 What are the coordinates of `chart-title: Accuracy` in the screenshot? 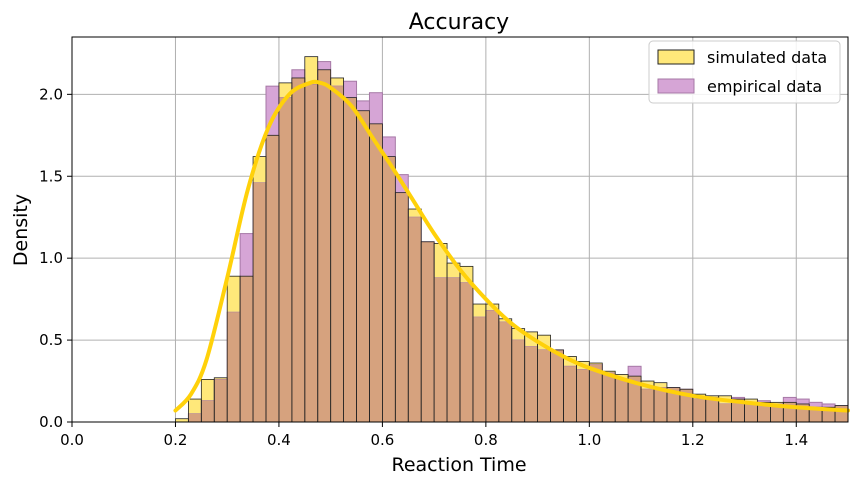 It's located at (459, 22).